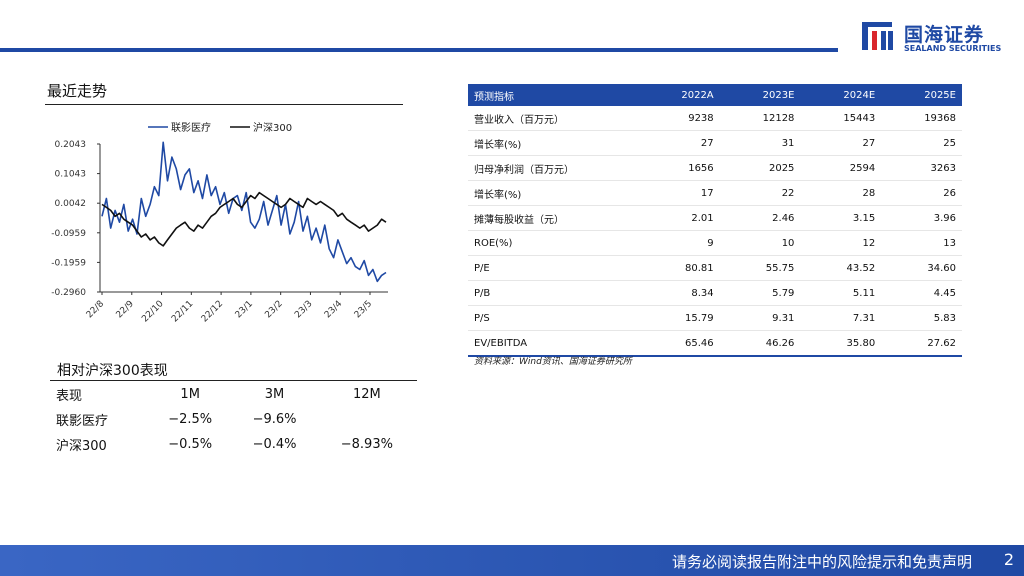 The height and width of the screenshot is (576, 1024). What do you see at coordinates (760, 243) in the screenshot?
I see `forecast-cell: 10` at bounding box center [760, 243].